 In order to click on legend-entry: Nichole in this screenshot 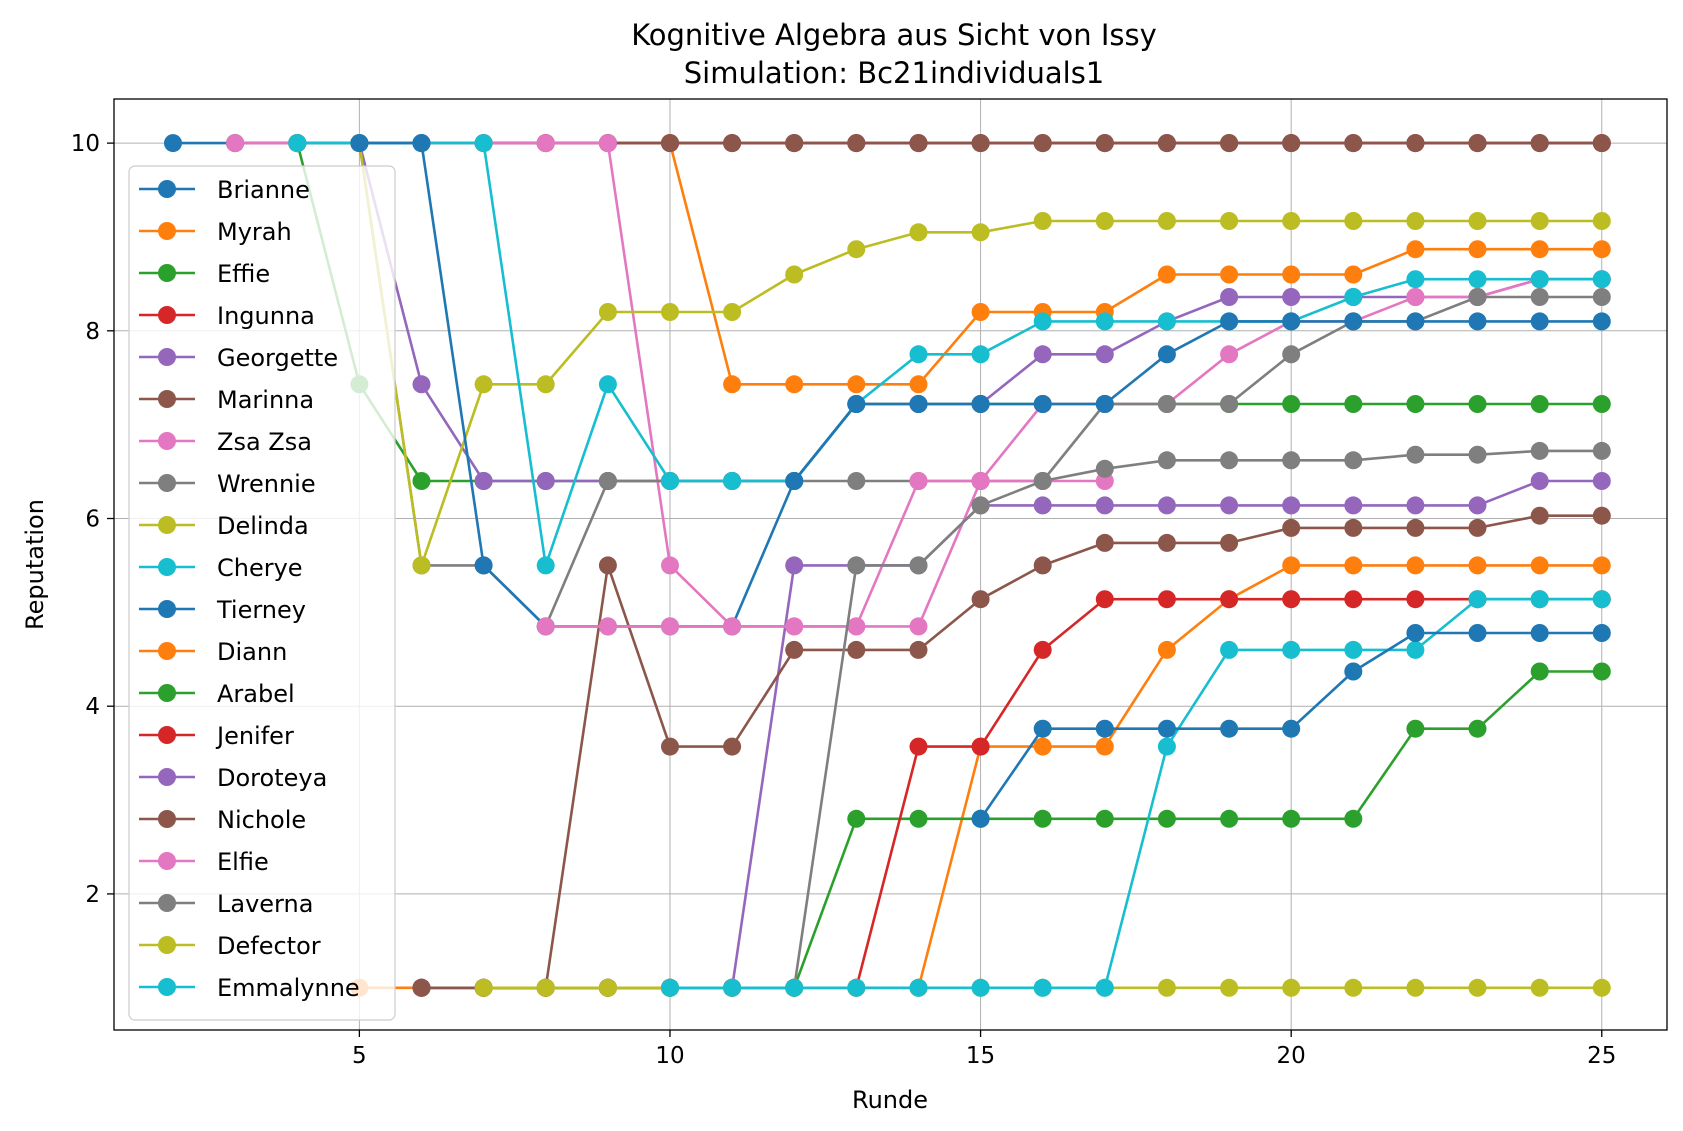, I will do `click(222, 820)`.